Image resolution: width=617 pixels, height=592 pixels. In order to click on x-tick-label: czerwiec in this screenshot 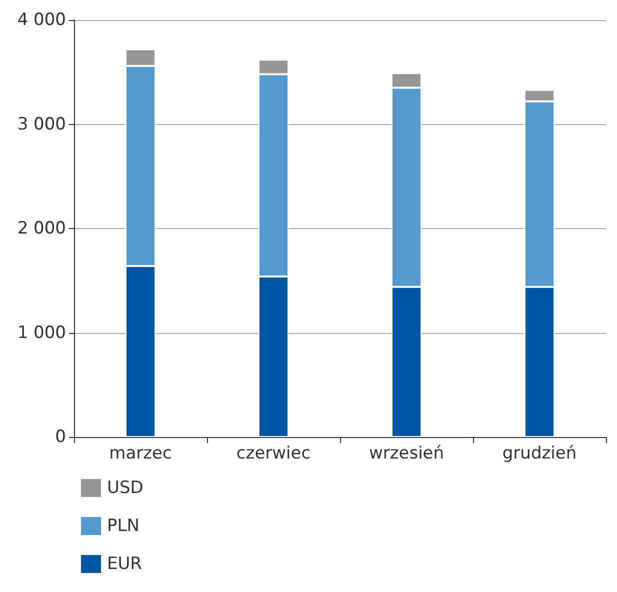, I will do `click(273, 454)`.